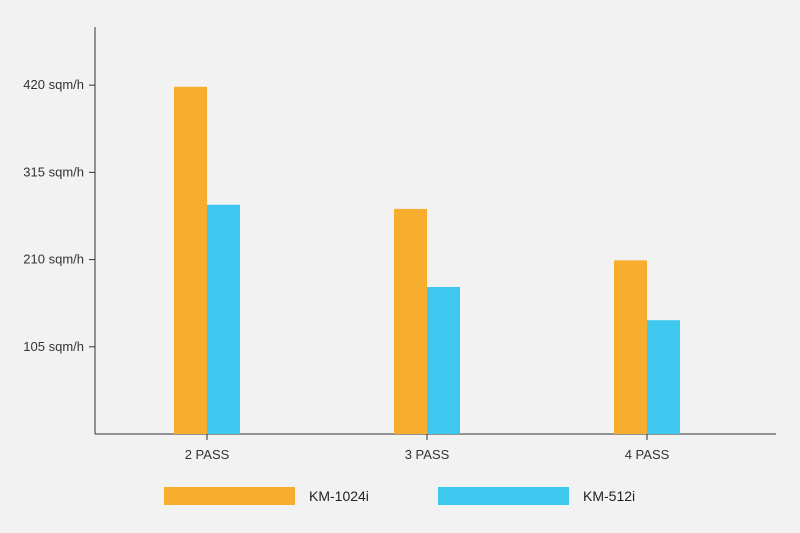 Image resolution: width=800 pixels, height=533 pixels. Describe the element at coordinates (53, 346) in the screenshot. I see `y-tick-label: 105 sqm/h` at that location.